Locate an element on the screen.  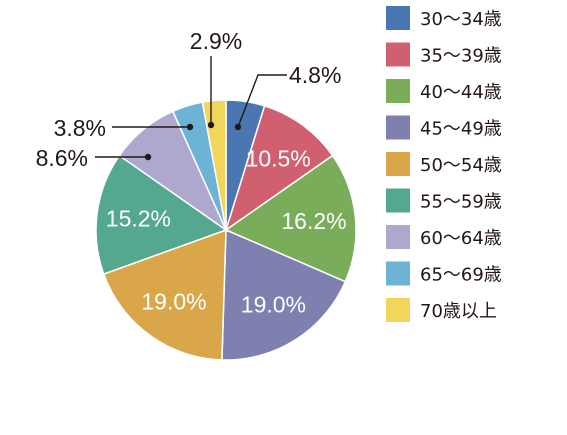
legend-label-1: 30〜34歳 is located at coordinates (461, 19).